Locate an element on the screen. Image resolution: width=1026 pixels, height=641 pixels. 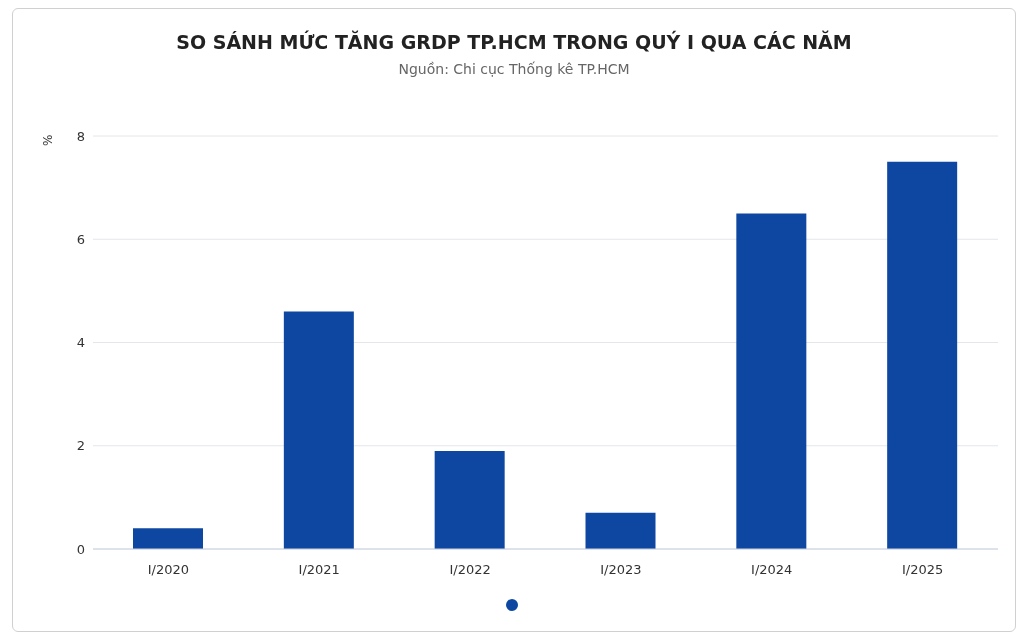
x-tick-label: I/2021 is located at coordinates (319, 570).